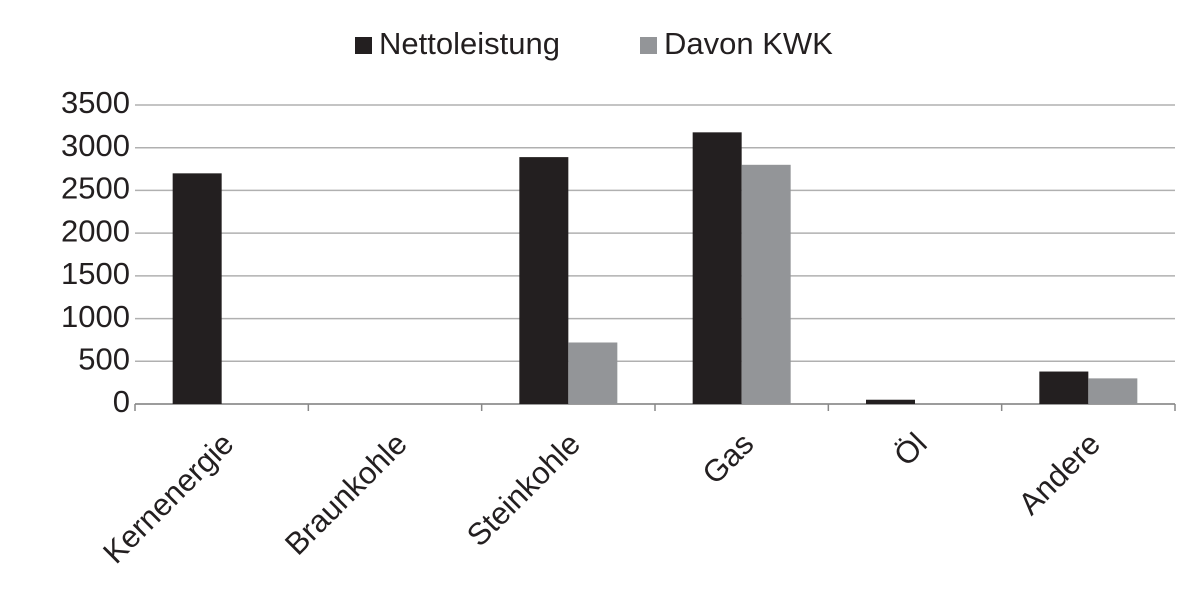  Describe the element at coordinates (727, 458) in the screenshot. I see `x-tick-label: Gas` at that location.